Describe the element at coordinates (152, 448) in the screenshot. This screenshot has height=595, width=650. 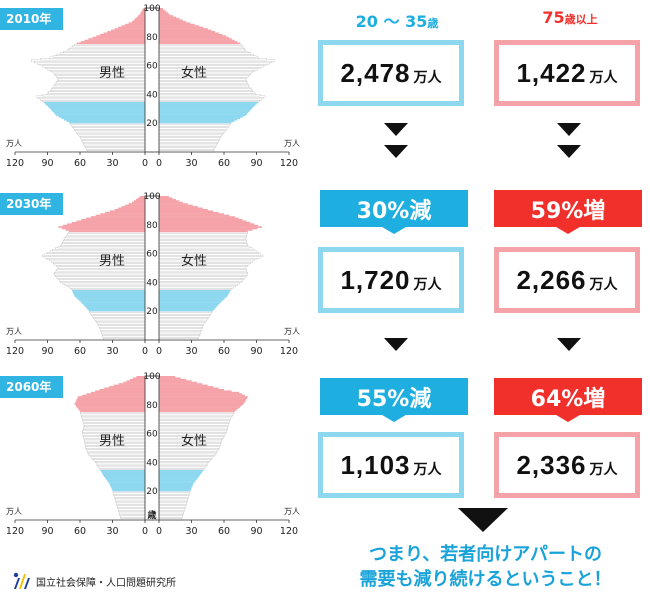
I see `age-axis` at that location.